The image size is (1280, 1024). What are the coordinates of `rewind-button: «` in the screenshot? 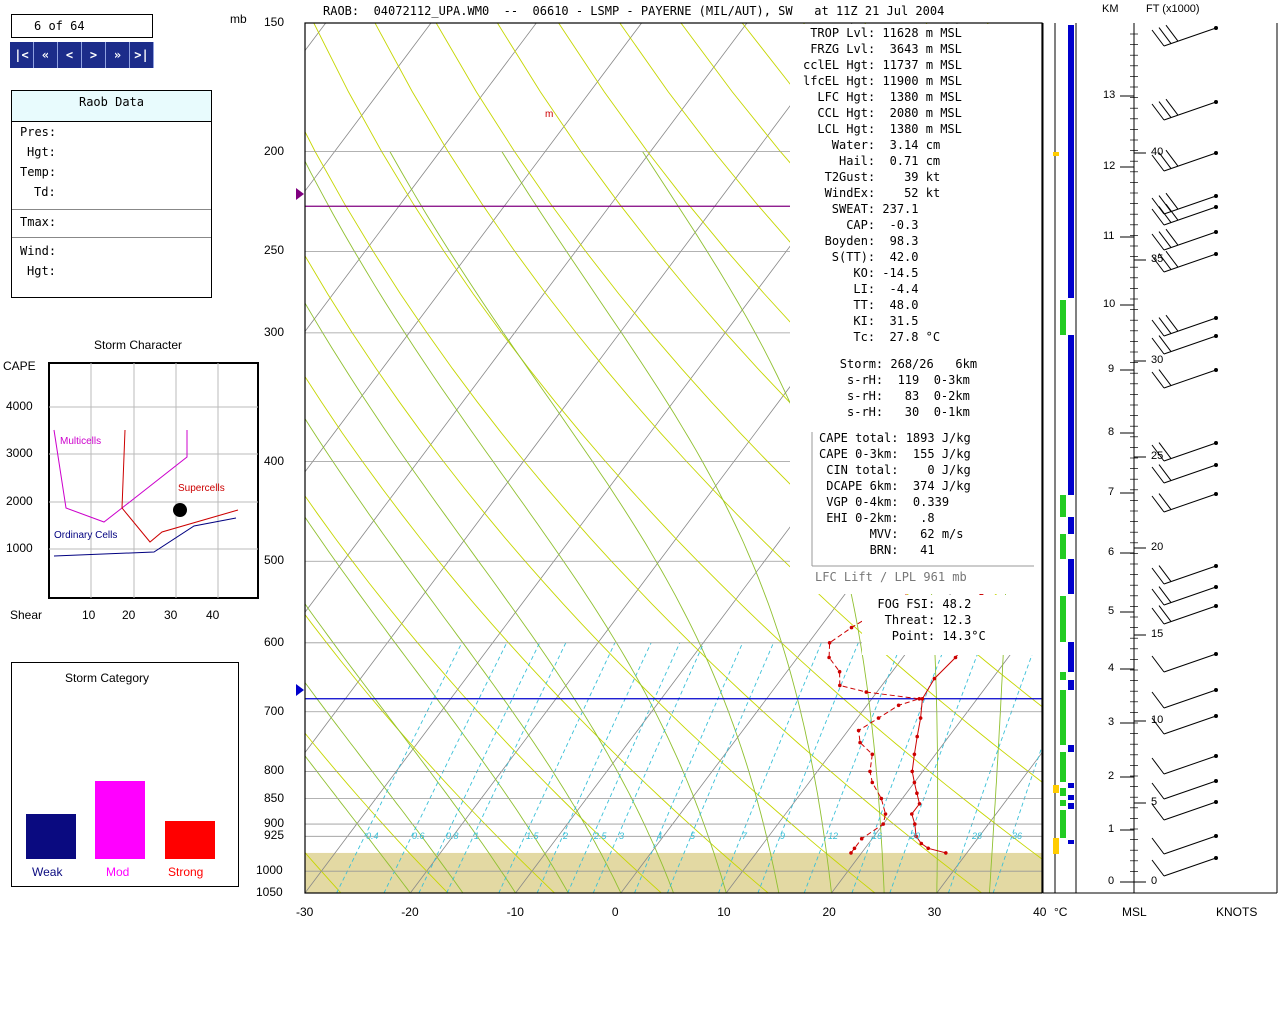 It's located at (46, 55).